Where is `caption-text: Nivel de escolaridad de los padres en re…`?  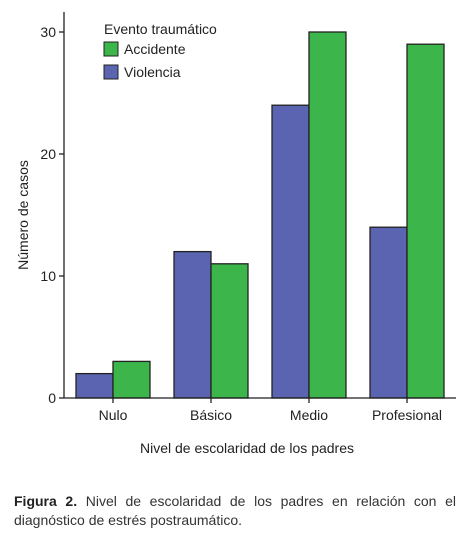
caption-text: Nivel de escolaridad de los padres en re… is located at coordinates (235, 510).